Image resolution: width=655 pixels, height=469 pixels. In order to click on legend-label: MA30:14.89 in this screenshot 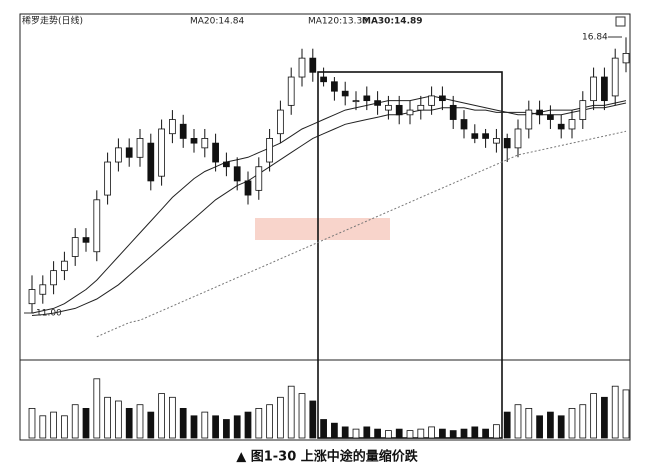, I will do `click(392, 22)`.